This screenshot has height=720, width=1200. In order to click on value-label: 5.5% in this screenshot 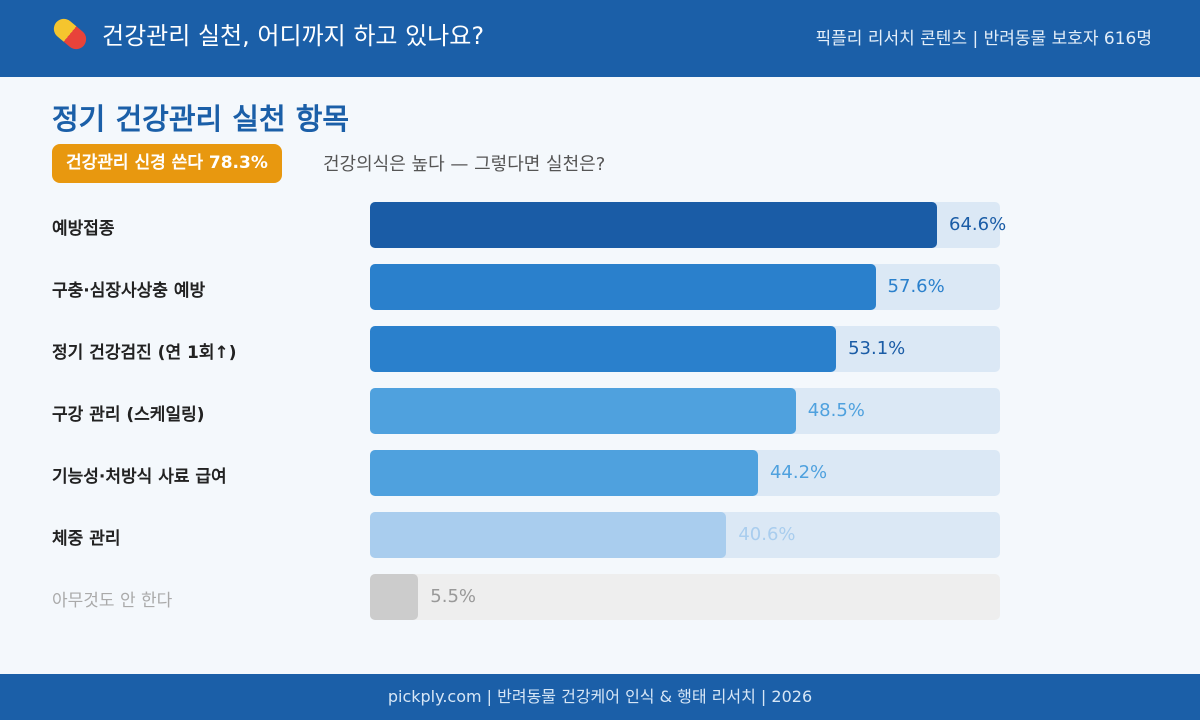, I will do `click(453, 596)`.